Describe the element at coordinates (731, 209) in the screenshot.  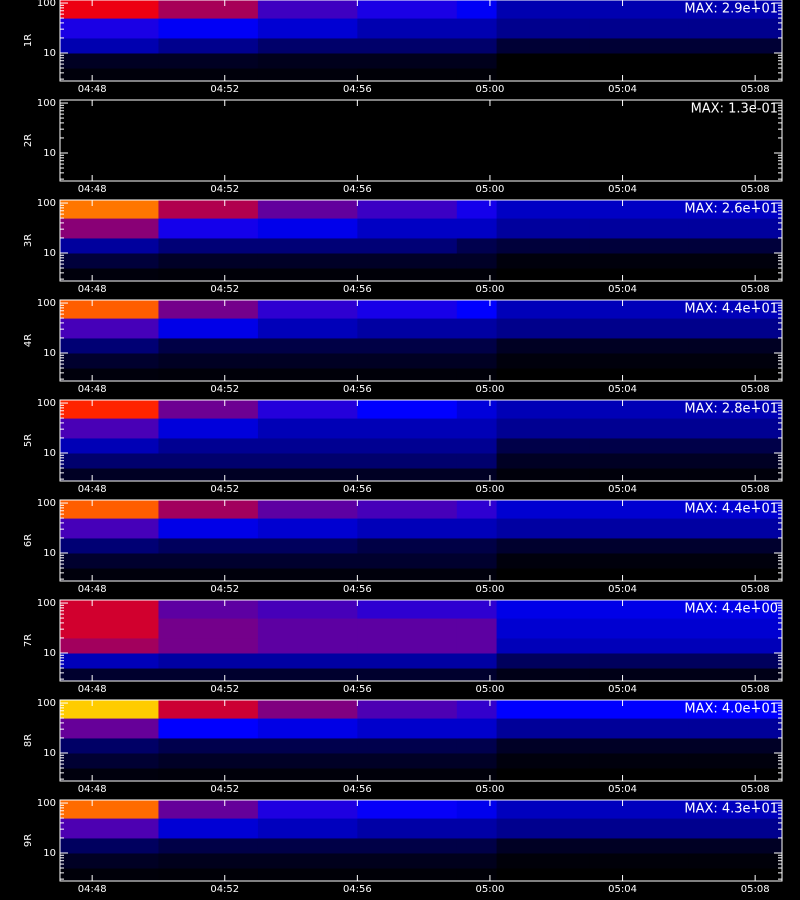
I see `max-label: MAX: 2.6e+01` at that location.